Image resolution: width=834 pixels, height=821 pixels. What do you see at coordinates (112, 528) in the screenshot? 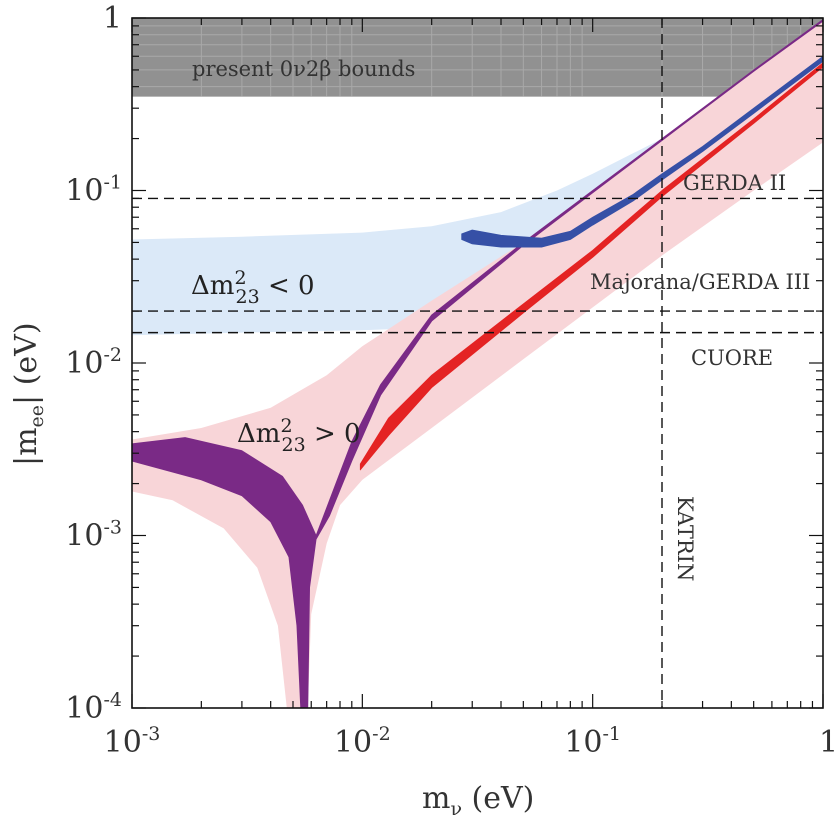
I see `y-tick-label-exp: -3` at bounding box center [112, 528].